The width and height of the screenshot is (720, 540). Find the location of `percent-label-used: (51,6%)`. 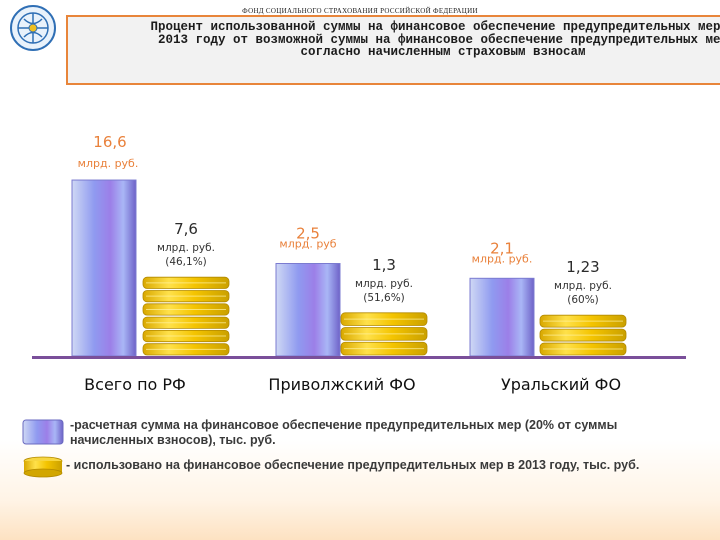

percent-label-used: (51,6%) is located at coordinates (384, 298).